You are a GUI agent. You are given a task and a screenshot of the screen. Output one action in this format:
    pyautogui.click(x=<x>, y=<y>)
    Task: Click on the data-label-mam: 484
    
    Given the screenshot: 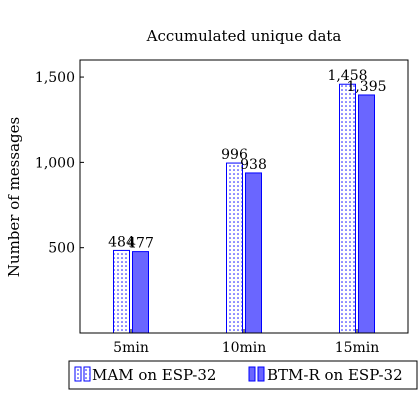 What is the action you would take?
    pyautogui.click(x=121, y=242)
    